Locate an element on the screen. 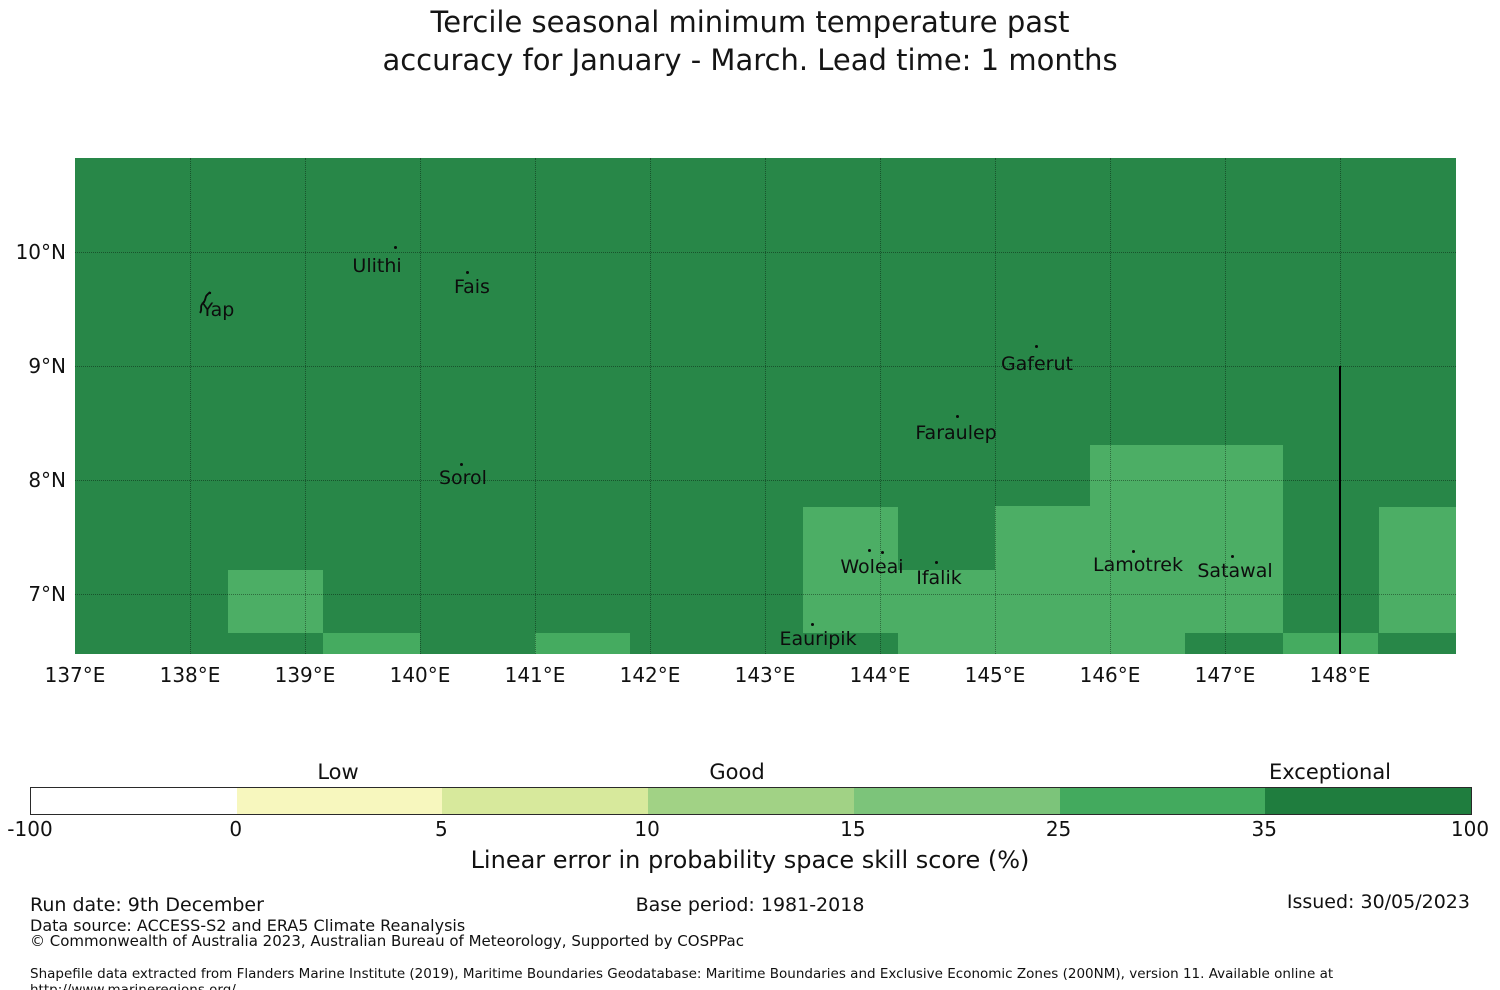  island-label-ulithi: Ulithi is located at coordinates (377, 266).